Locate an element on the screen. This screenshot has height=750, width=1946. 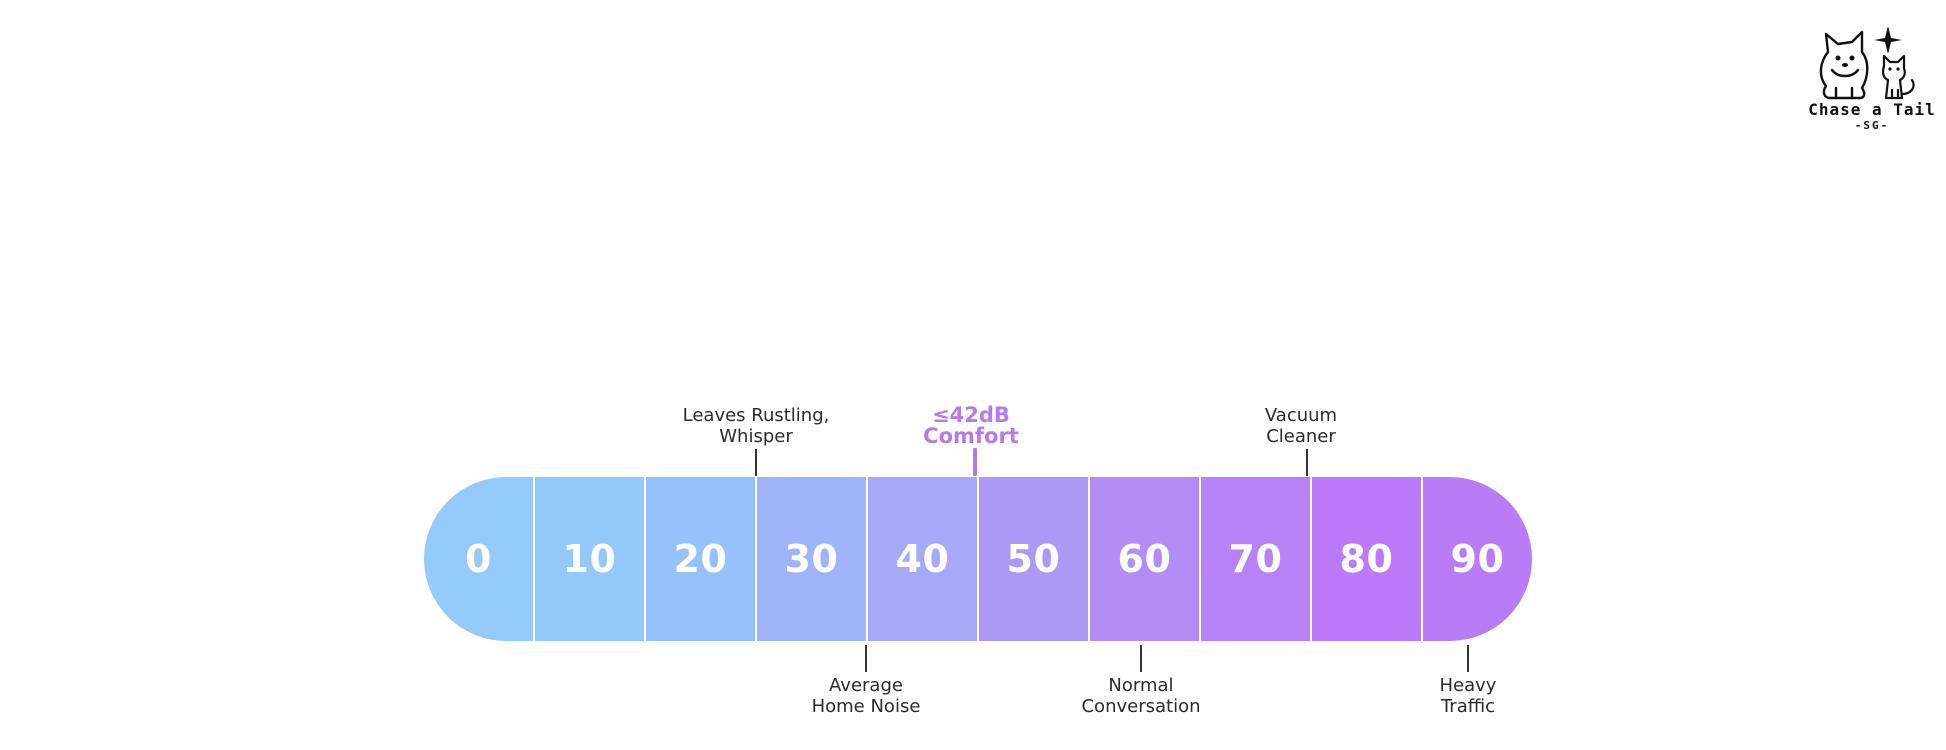
segment-value: 40 is located at coordinates (922, 559).